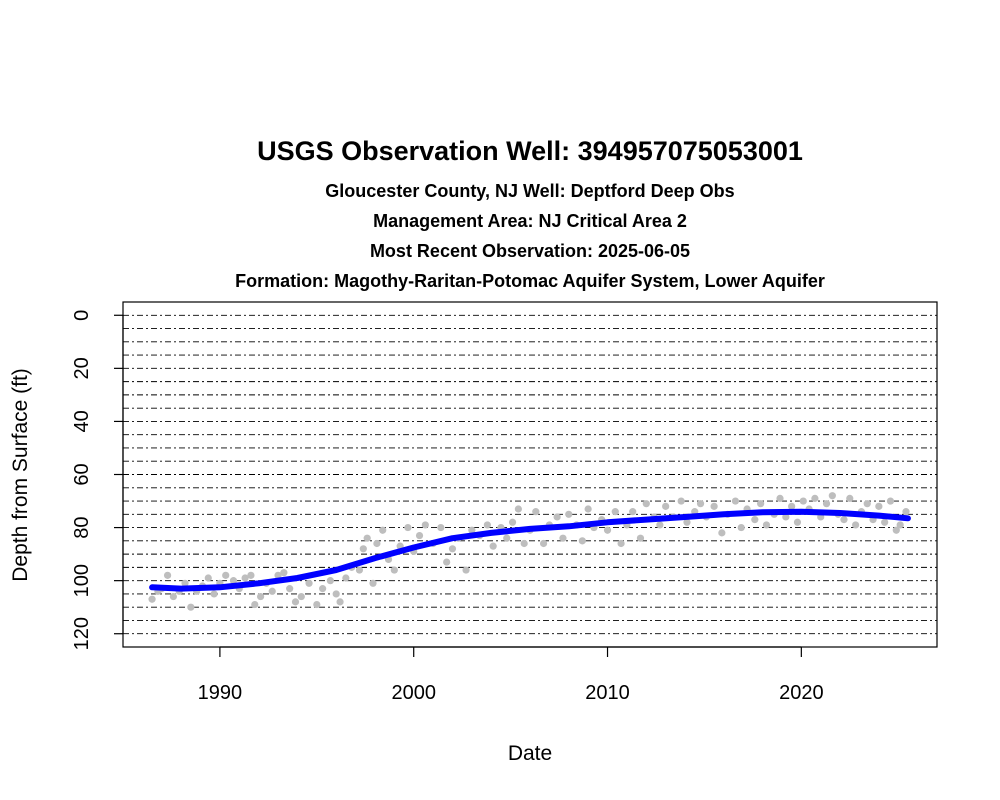 This screenshot has height=800, width=1000. I want to click on trend-line-group, so click(530, 550).